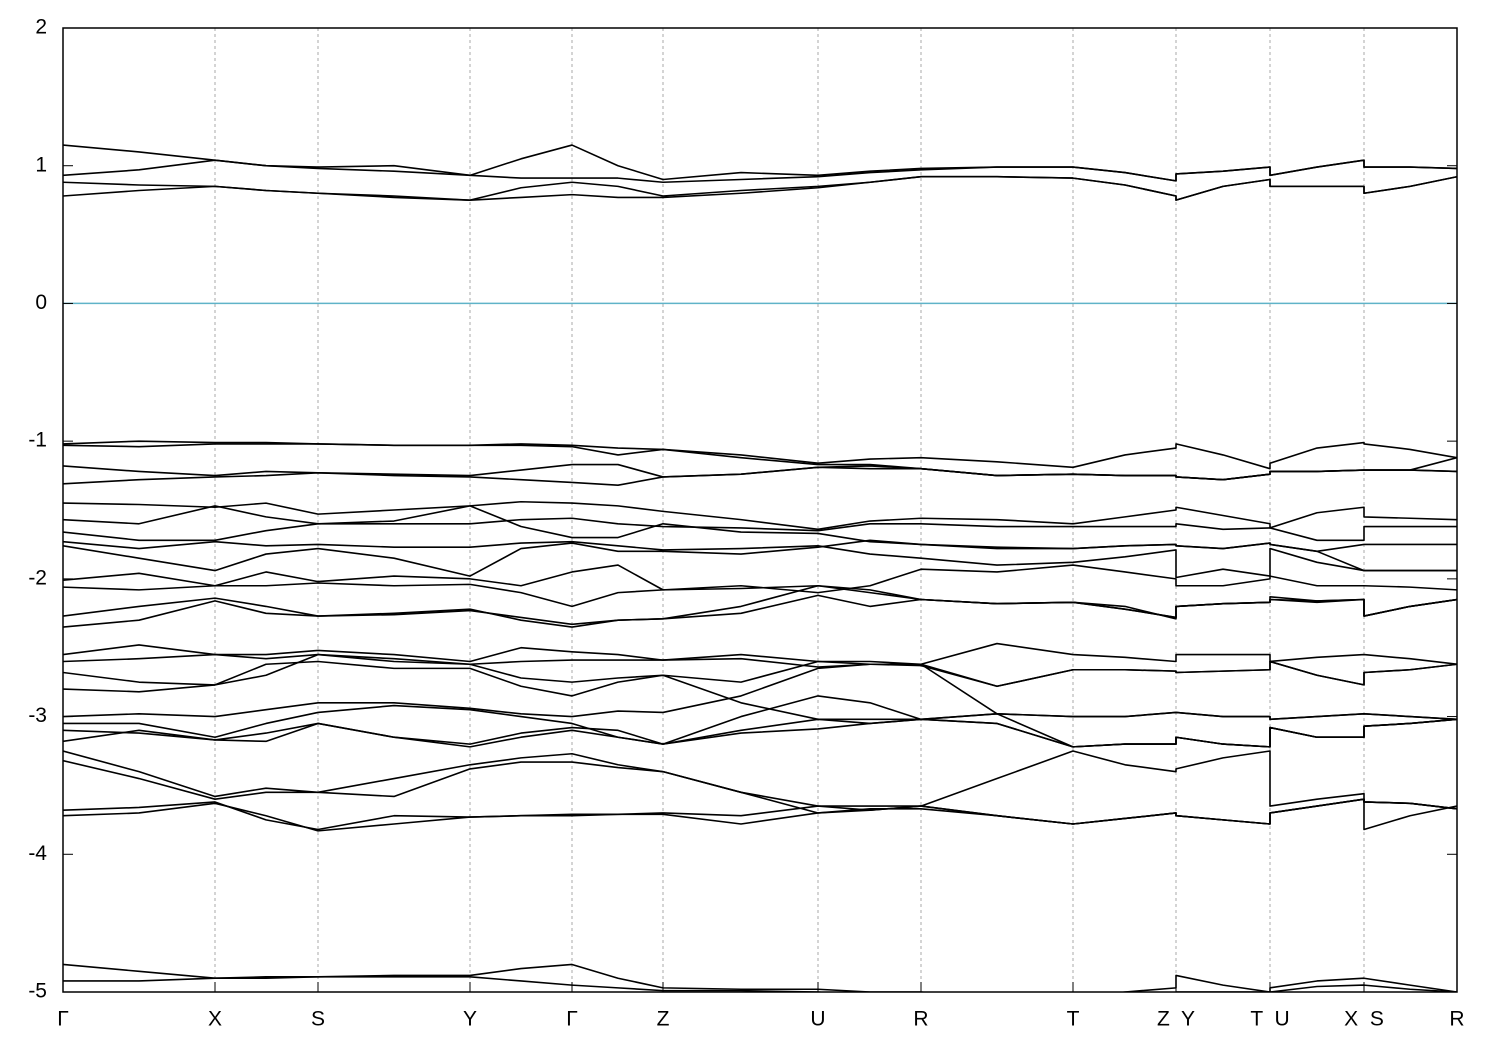  I want to click on x-tick-label: T U, so click(1269, 1019).